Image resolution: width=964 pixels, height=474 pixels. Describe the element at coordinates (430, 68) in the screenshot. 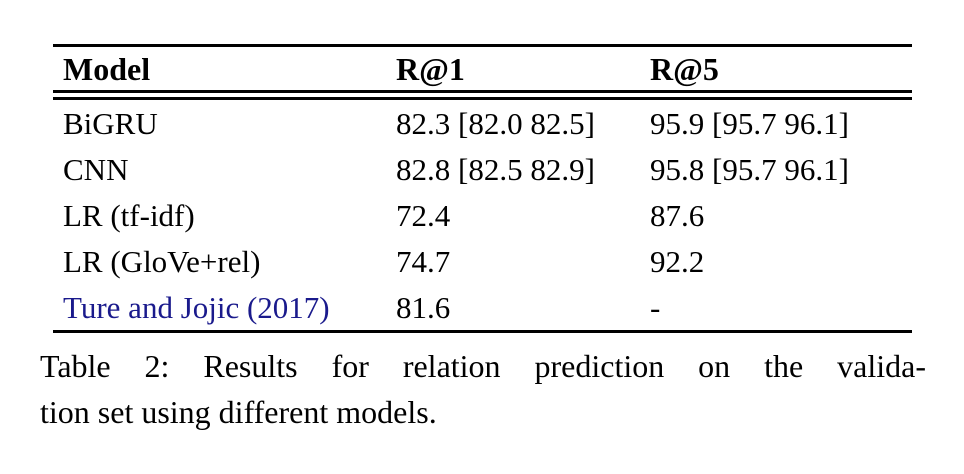

I see `column-header-r1: R@1` at that location.